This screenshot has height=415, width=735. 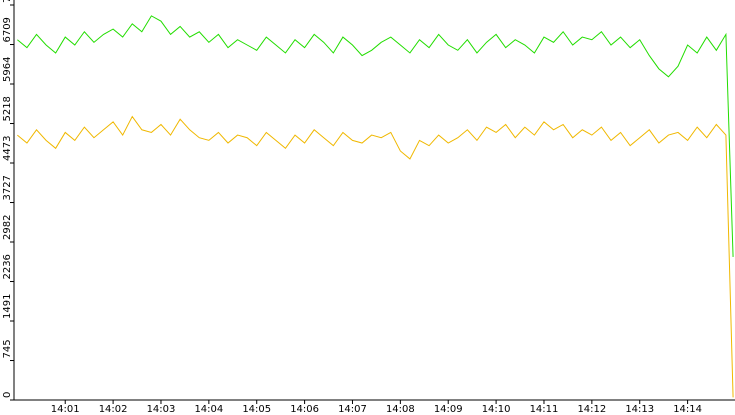 I want to click on x-tick-label: 14:10, so click(x=496, y=409).